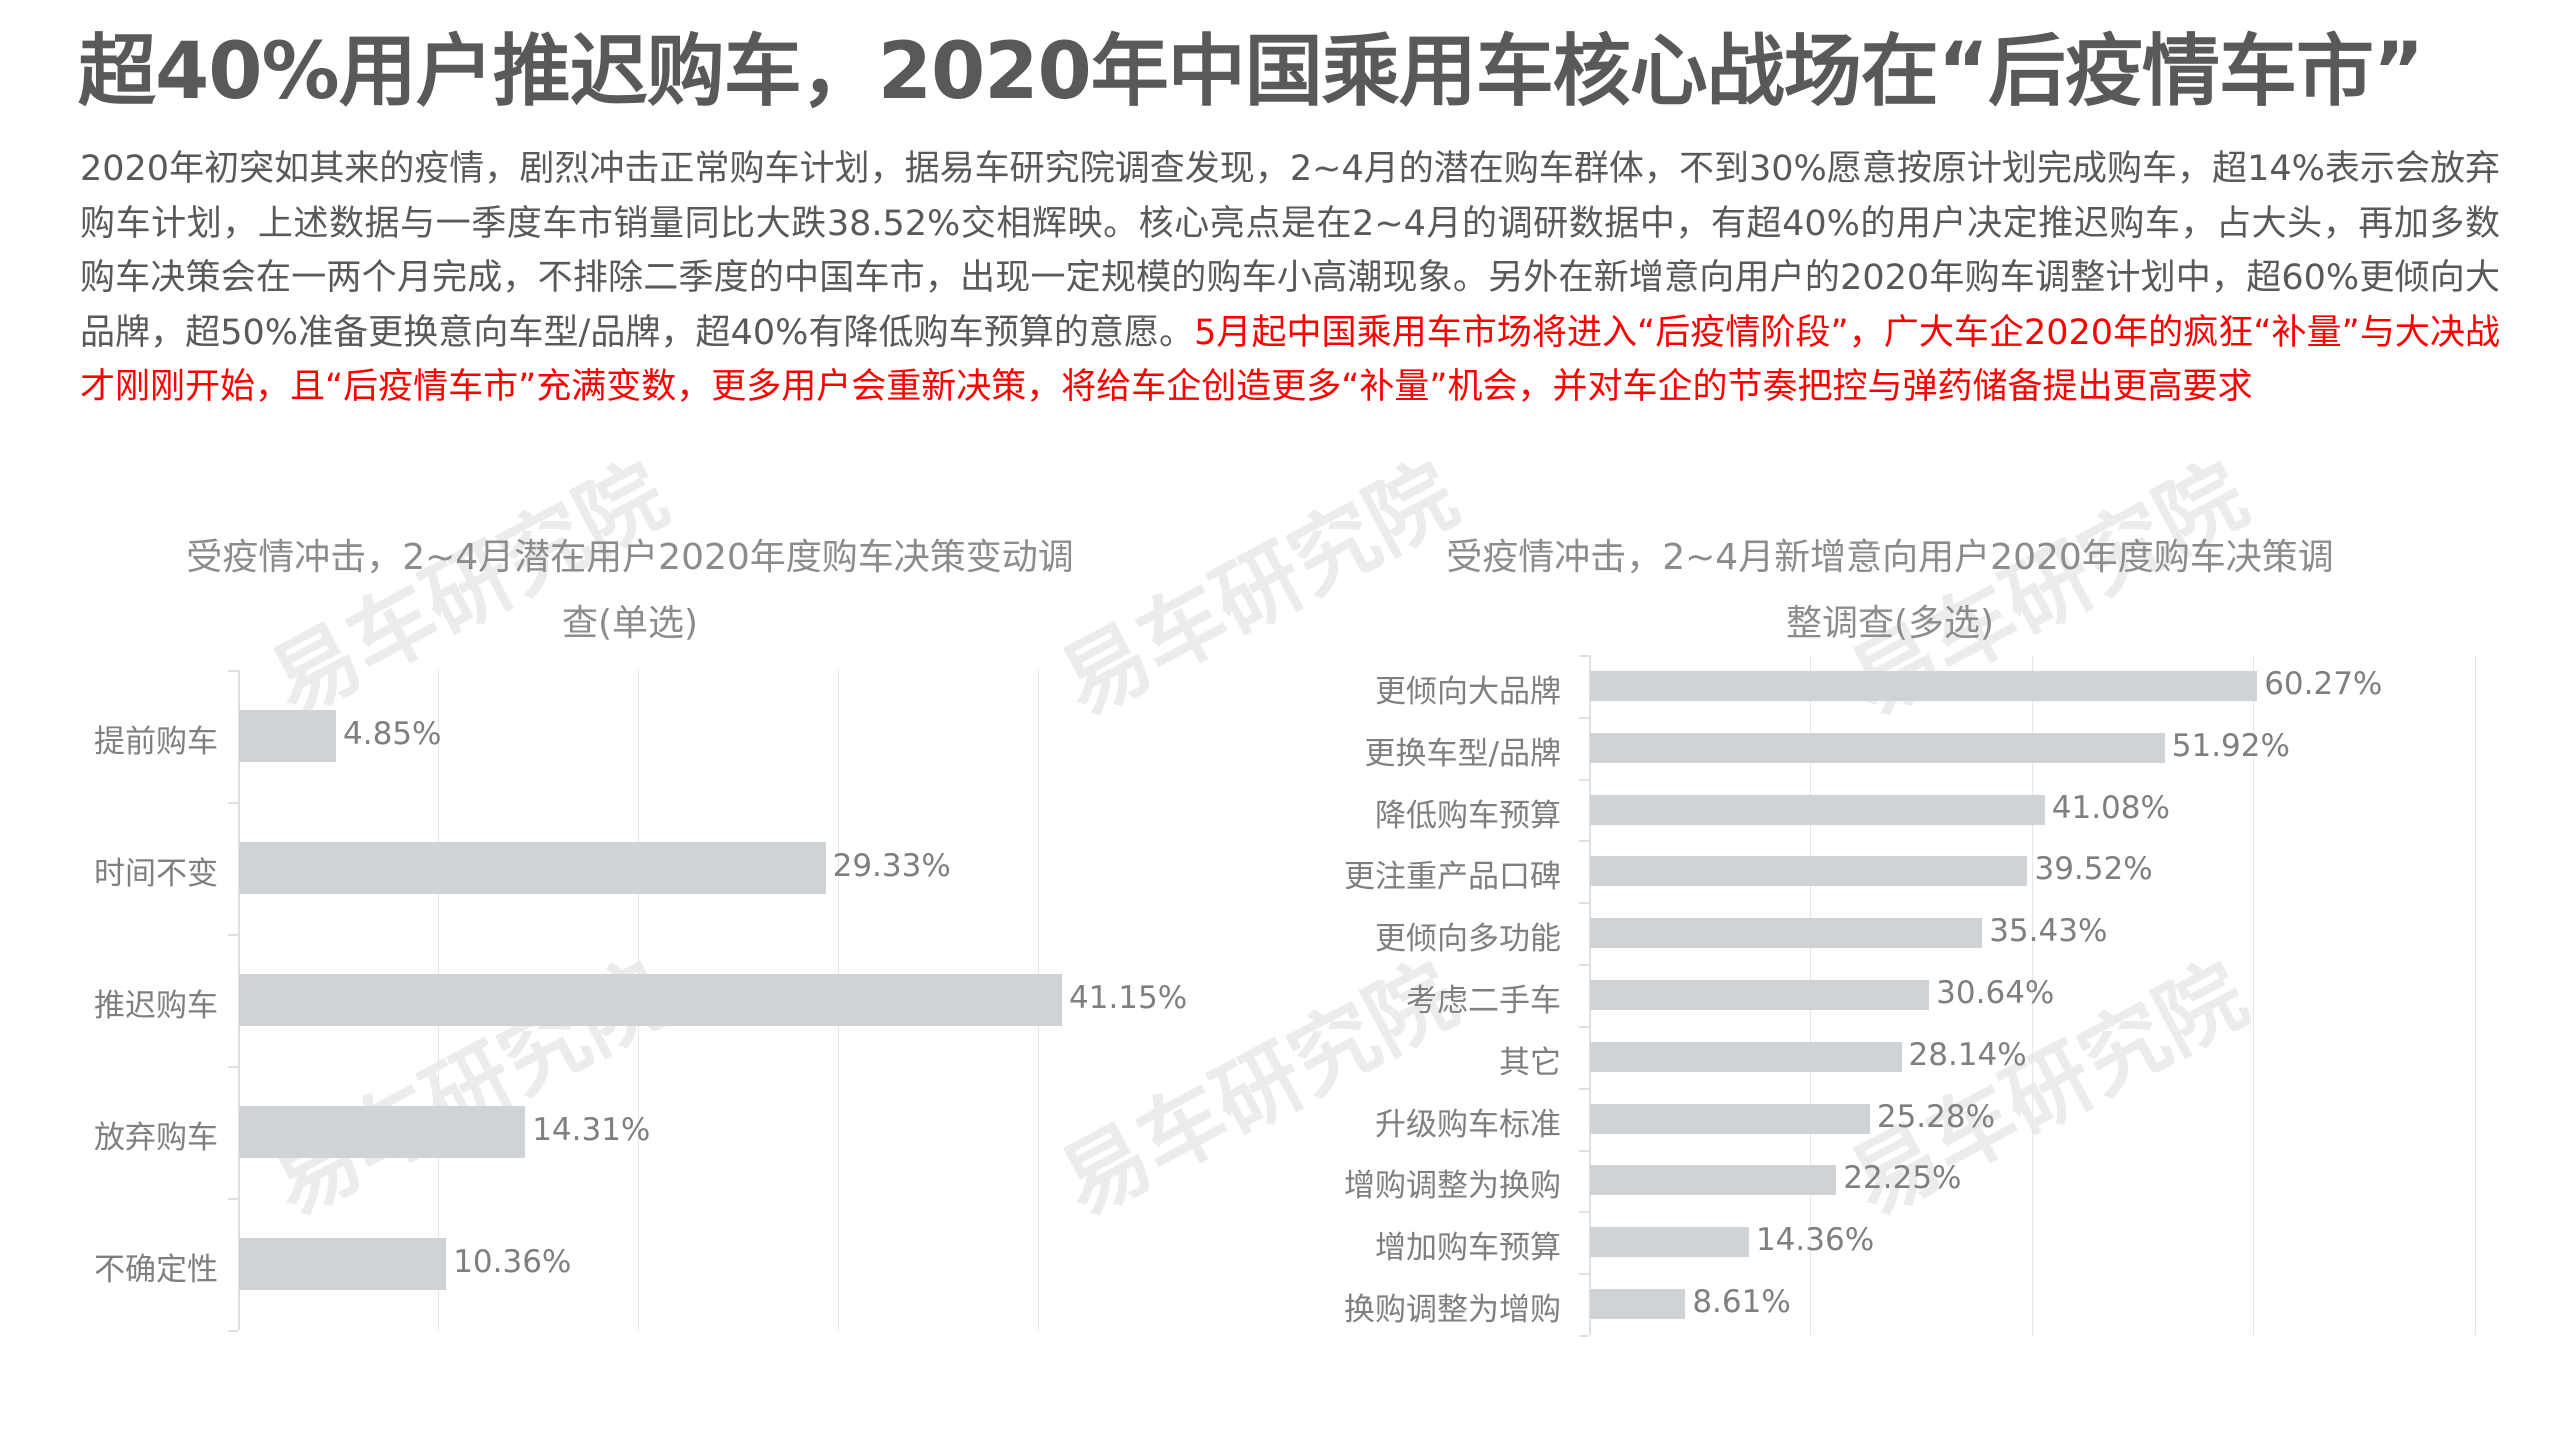 This screenshot has width=2559, height=1439. Describe the element at coordinates (1452, 877) in the screenshot. I see `category-label: 更注重产品口碑` at that location.